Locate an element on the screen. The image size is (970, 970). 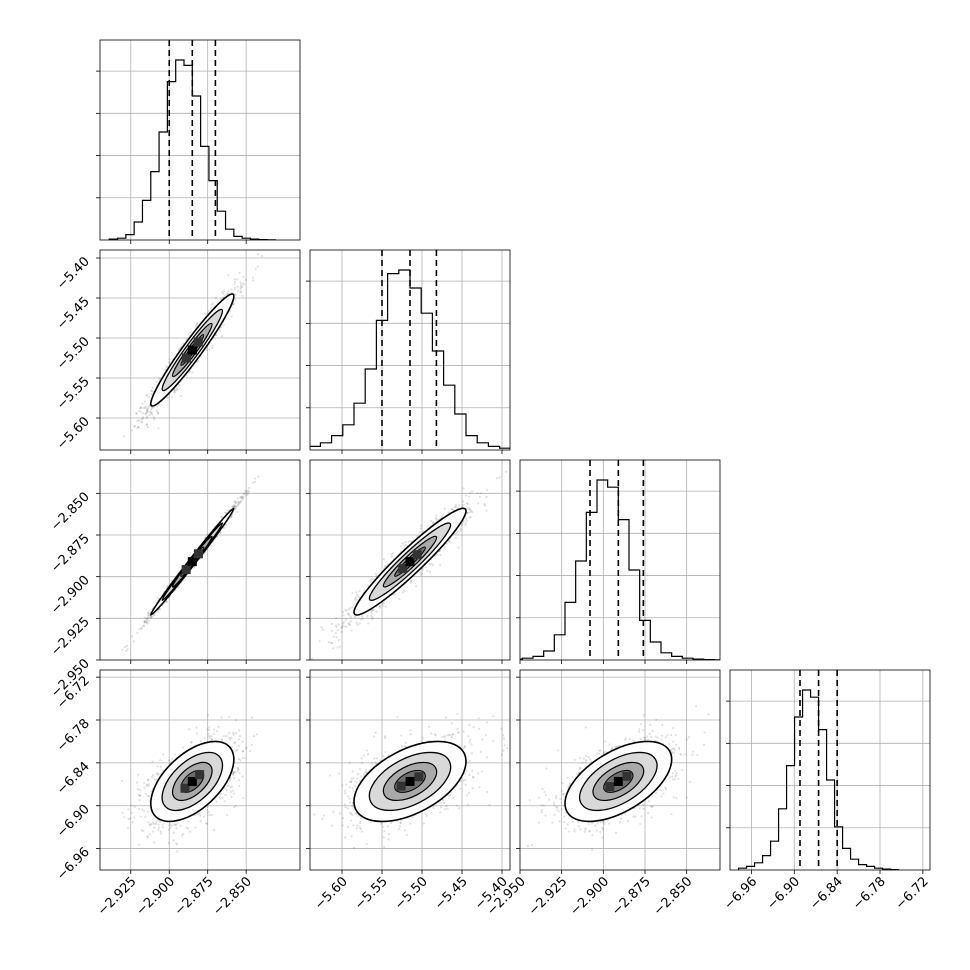
y-tick-label: −5.55 is located at coordinates (73, 393).